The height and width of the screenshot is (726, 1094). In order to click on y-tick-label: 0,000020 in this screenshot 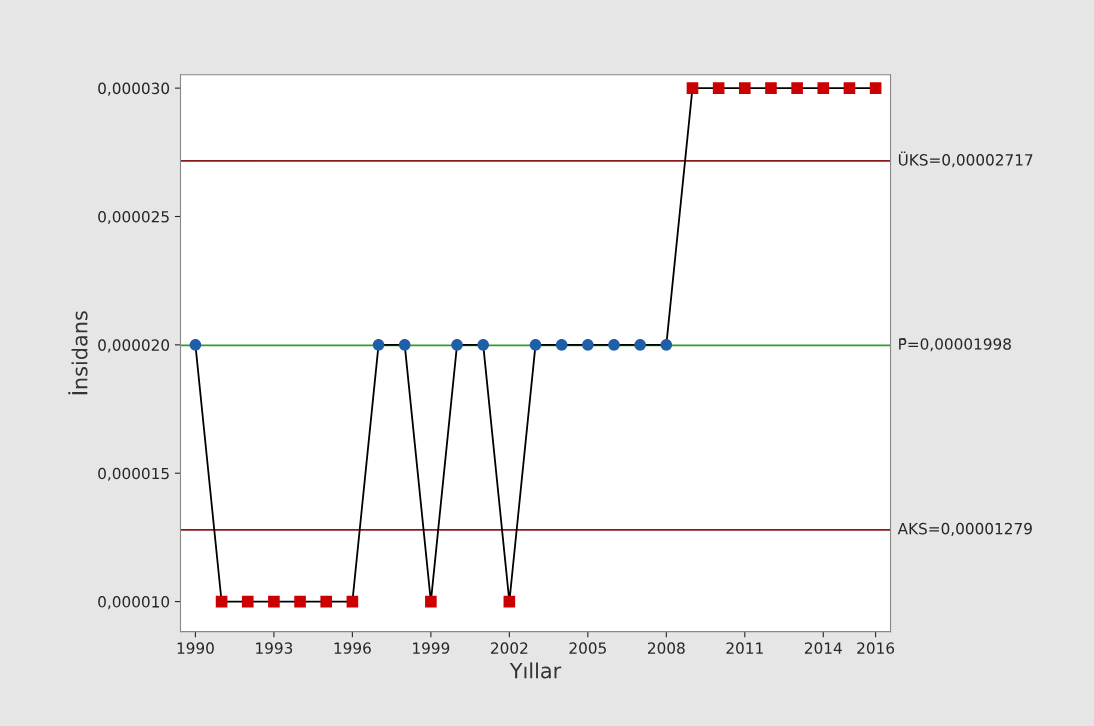, I will do `click(134, 346)`.